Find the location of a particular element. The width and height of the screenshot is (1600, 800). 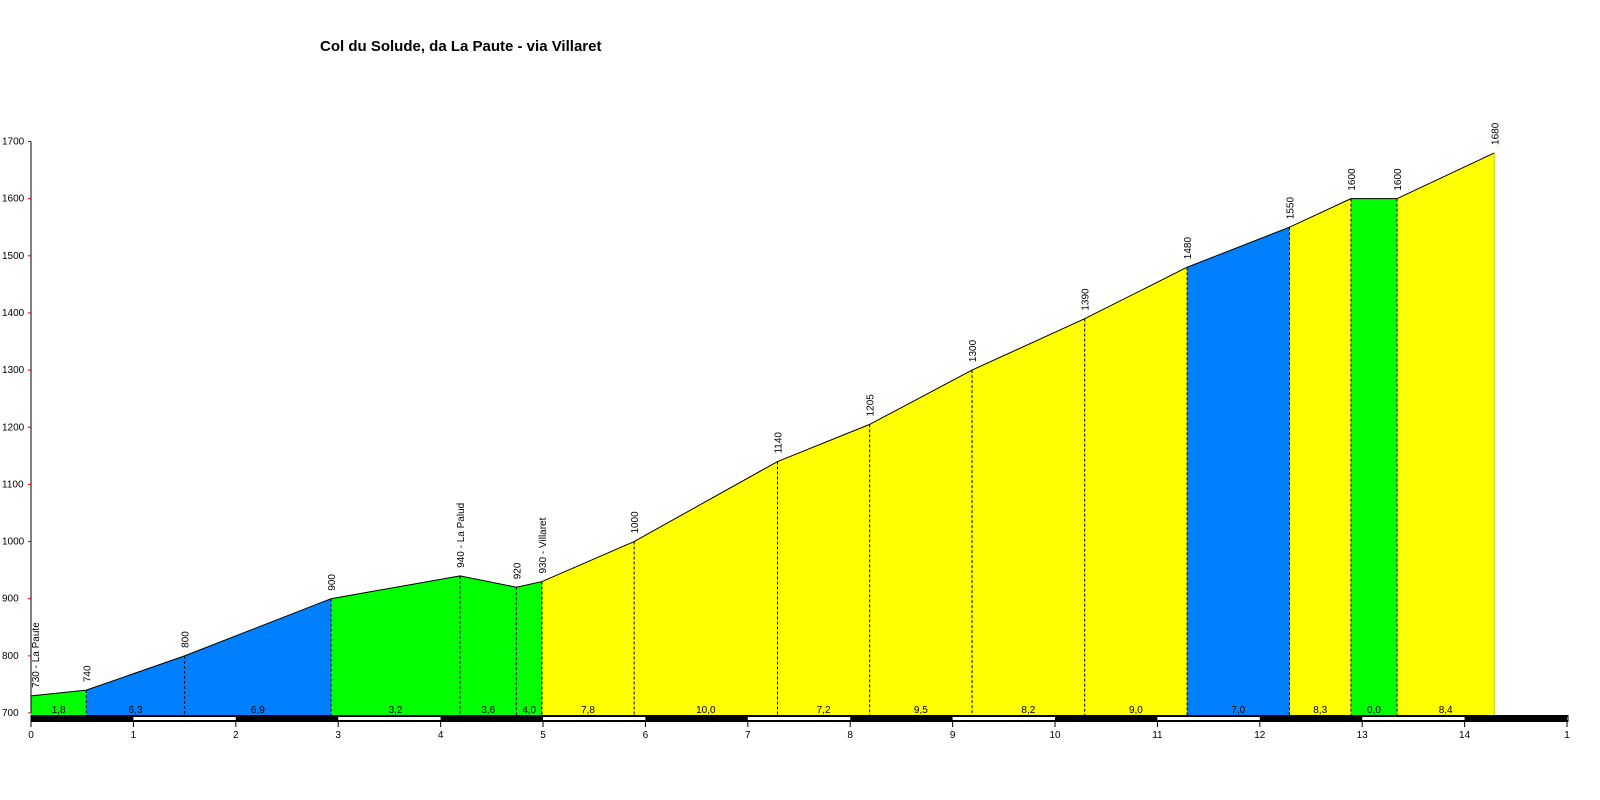

gradient-label: 6,9 is located at coordinates (258, 710).